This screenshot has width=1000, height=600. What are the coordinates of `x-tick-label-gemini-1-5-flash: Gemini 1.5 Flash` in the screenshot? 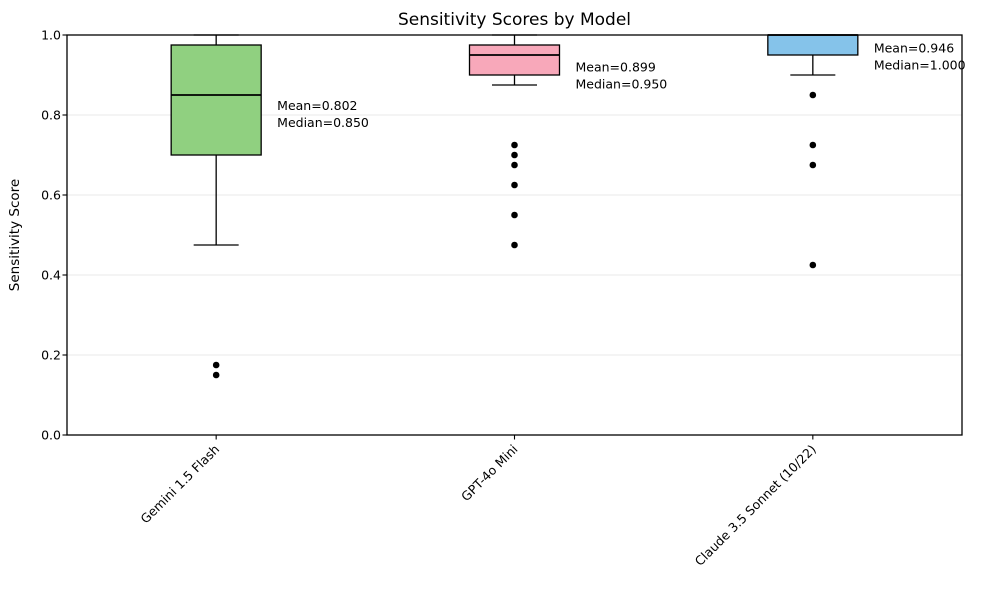 It's located at (179, 484).